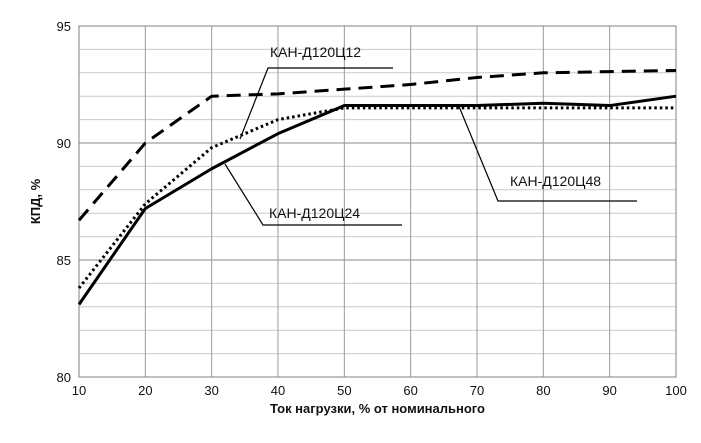 The image size is (701, 443). What do you see at coordinates (145, 390) in the screenshot?
I see `x-tick-label: 20` at bounding box center [145, 390].